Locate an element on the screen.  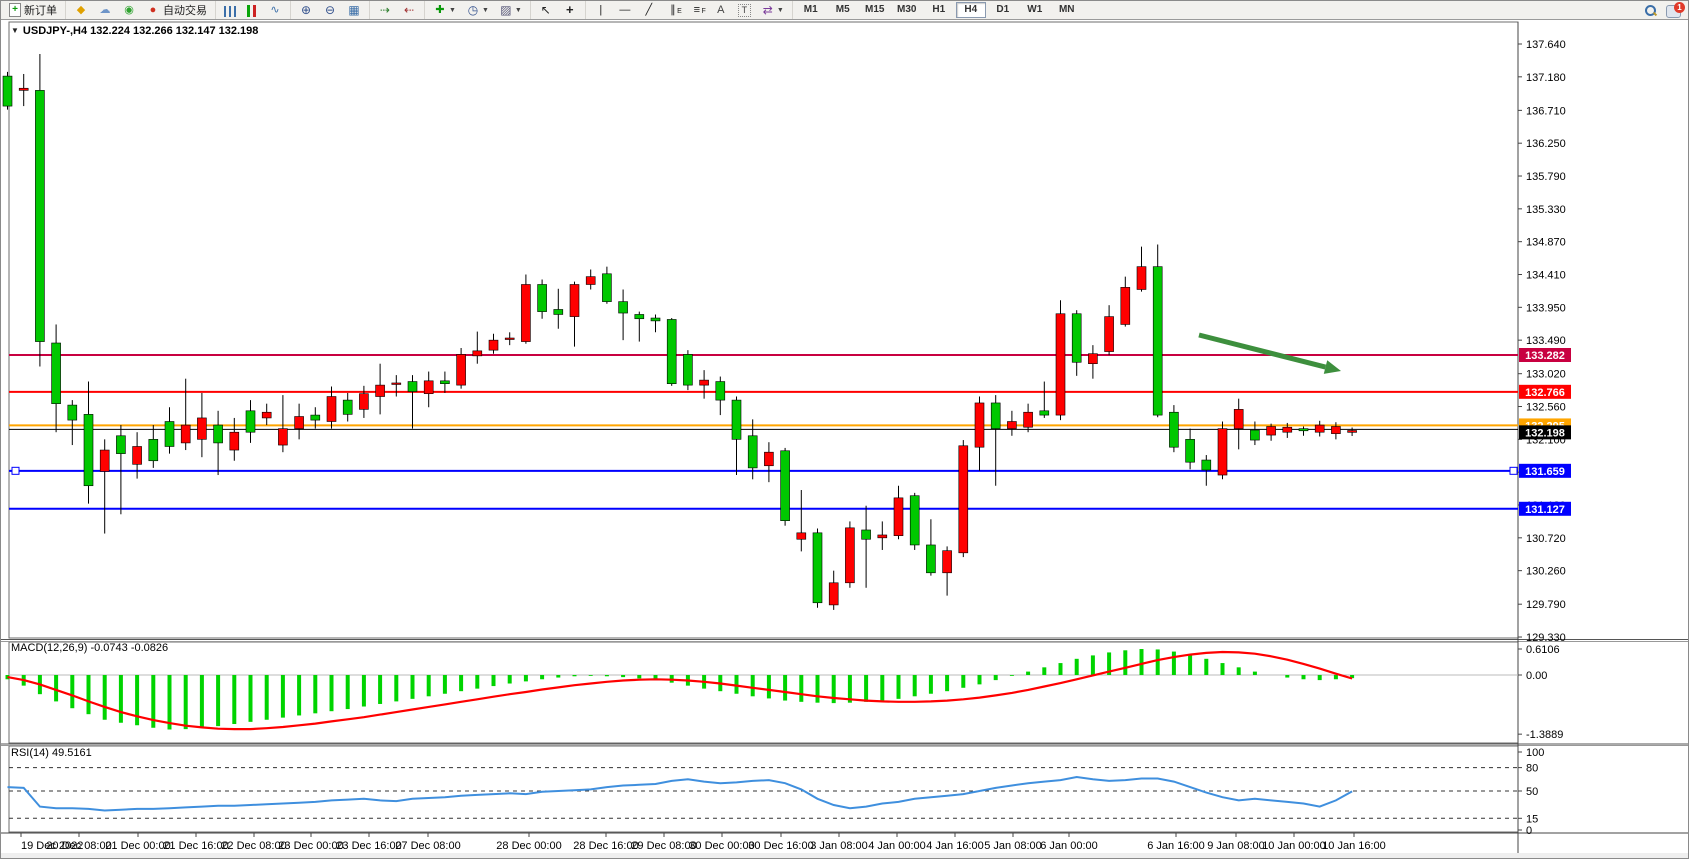
svg-text: 27 Dec 08:00 is located at coordinates (427, 846).